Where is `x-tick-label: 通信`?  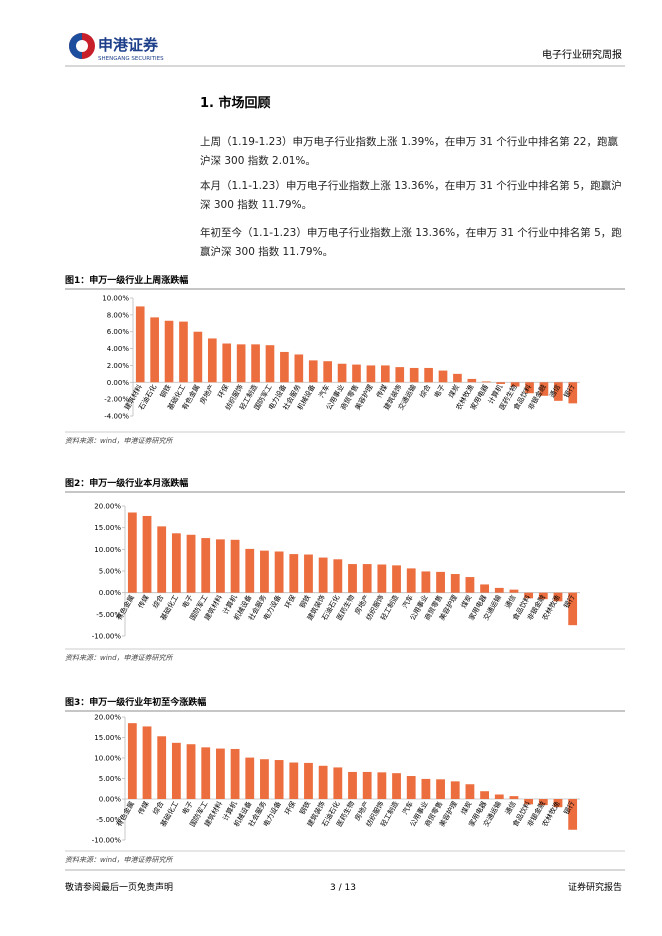 x-tick-label: 通信 is located at coordinates (510, 601).